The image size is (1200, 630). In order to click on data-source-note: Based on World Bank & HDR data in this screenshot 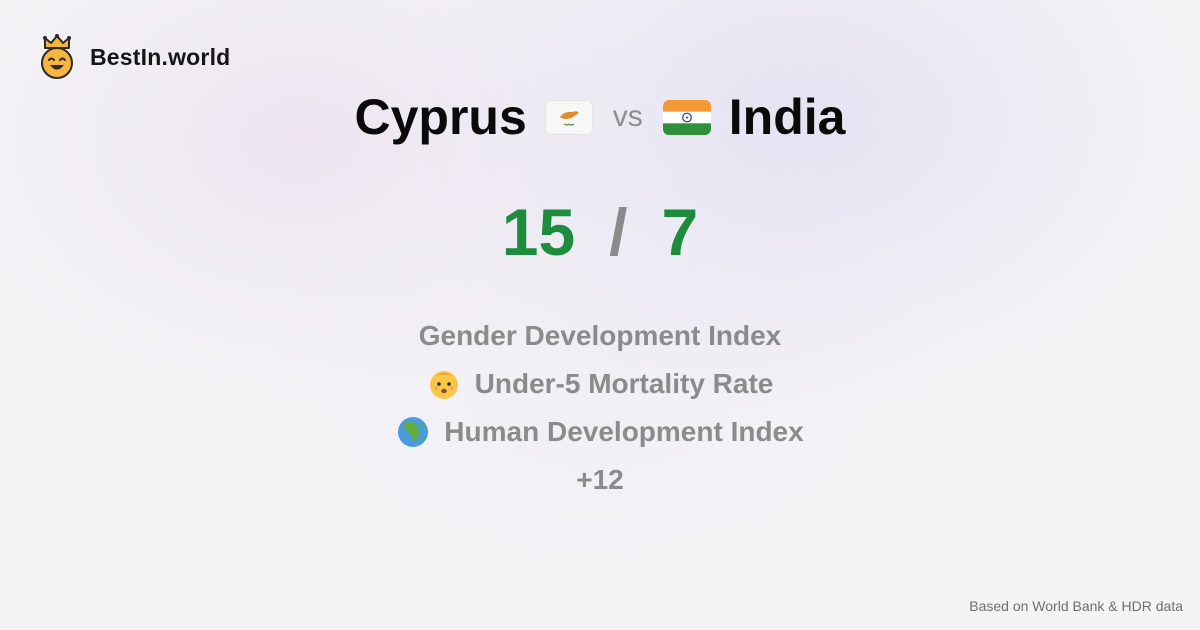, I will do `click(1076, 606)`.